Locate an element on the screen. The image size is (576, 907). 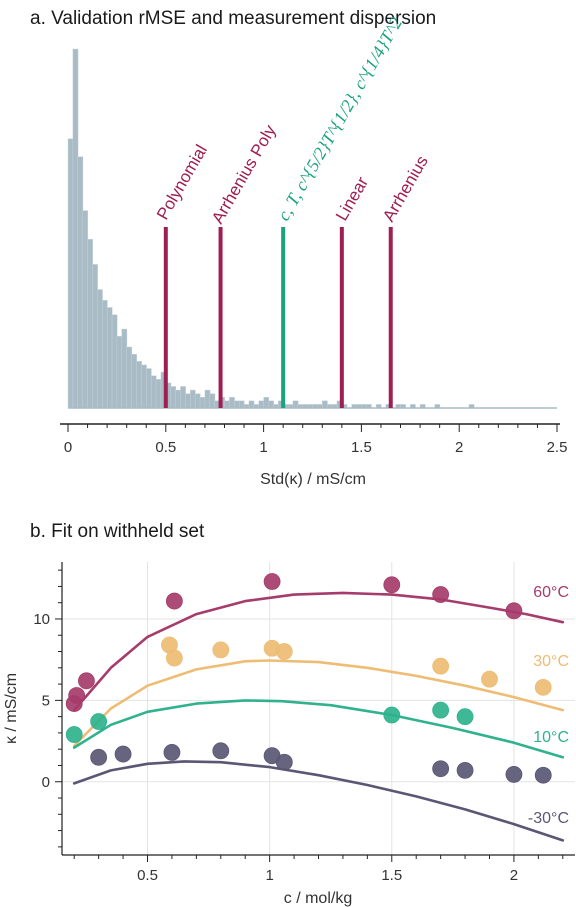
chart-b-title: b. Fit on withheld set is located at coordinates (117, 531).